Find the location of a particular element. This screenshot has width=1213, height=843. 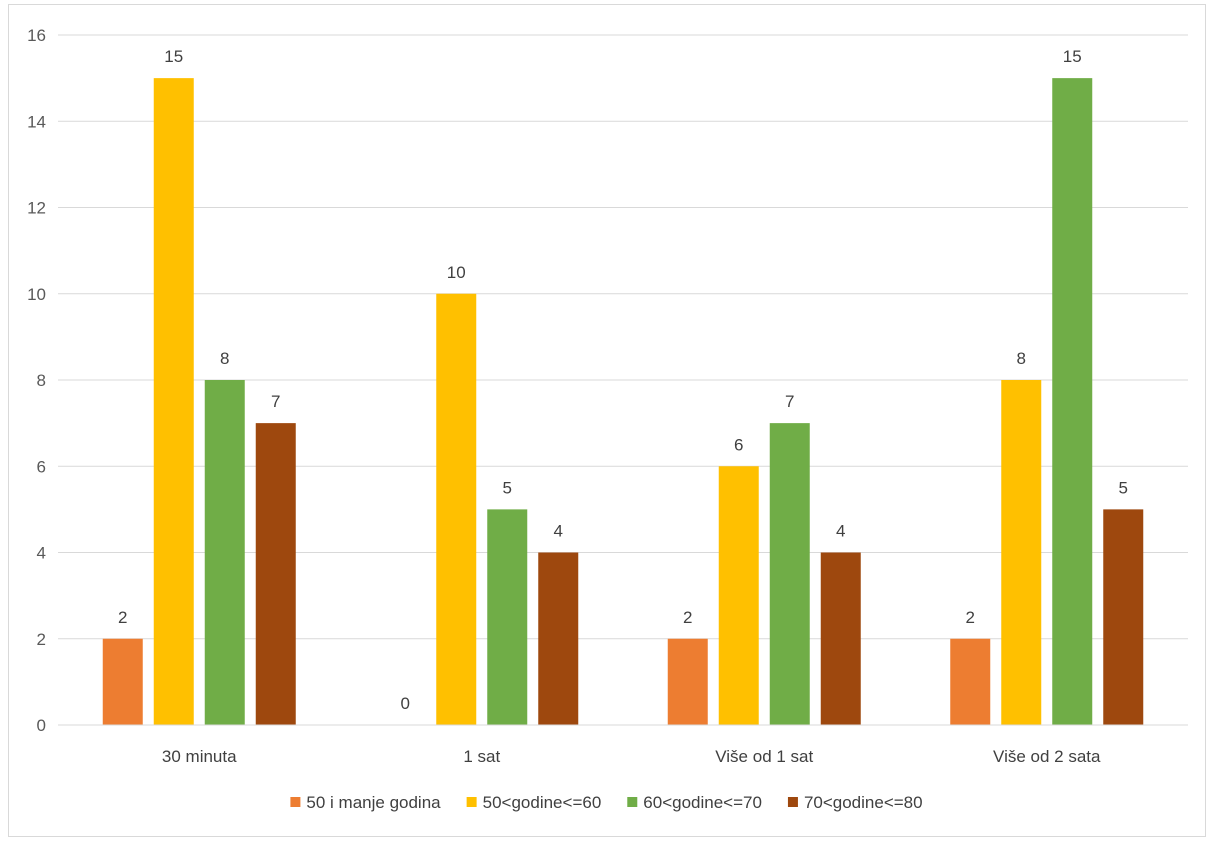

y-tick-label: 16 is located at coordinates (36, 35).